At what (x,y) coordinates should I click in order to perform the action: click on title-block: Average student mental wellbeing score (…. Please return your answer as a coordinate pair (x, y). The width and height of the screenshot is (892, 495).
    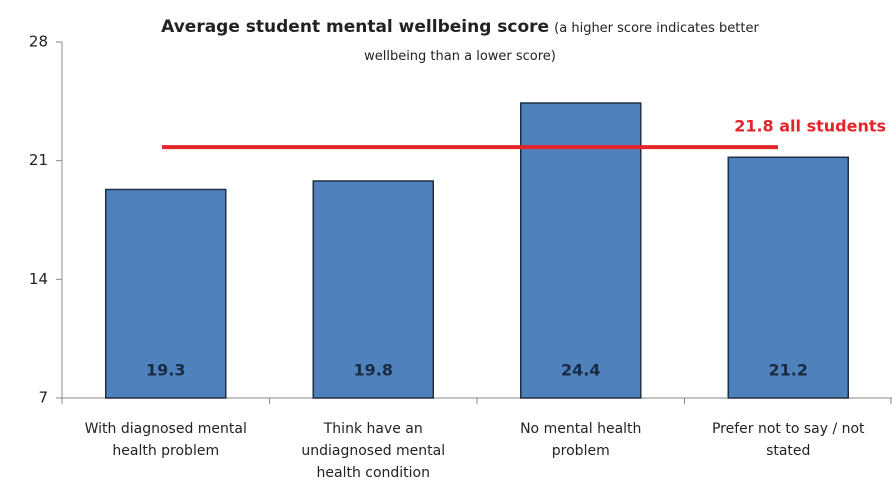
    Looking at the image, I should click on (460, 42).